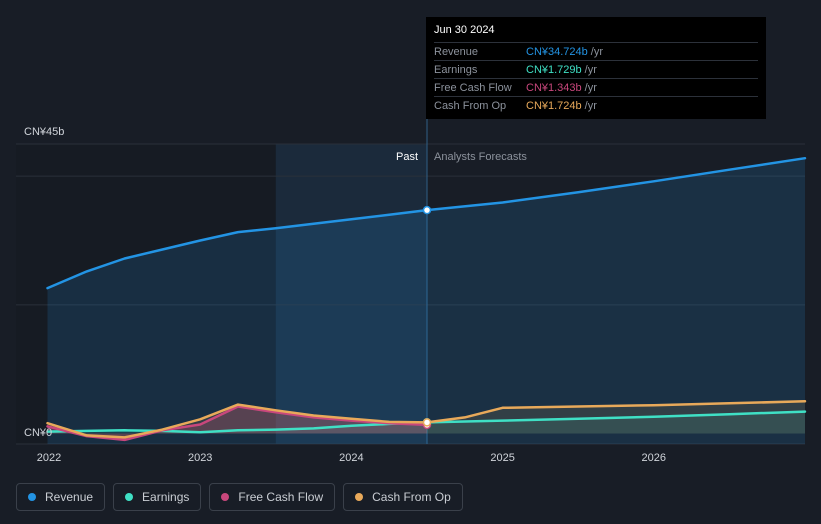  What do you see at coordinates (281, 497) in the screenshot?
I see `legend-label: Free Cash Flow` at bounding box center [281, 497].